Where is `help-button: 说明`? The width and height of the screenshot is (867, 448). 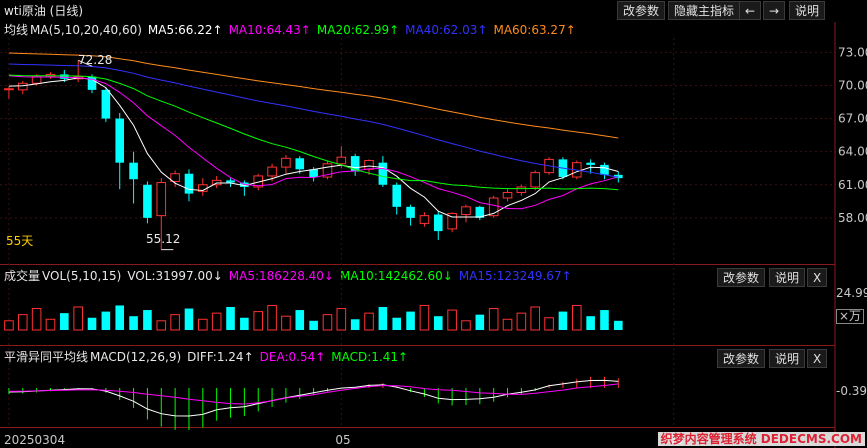 help-button: 说明 is located at coordinates (807, 10).